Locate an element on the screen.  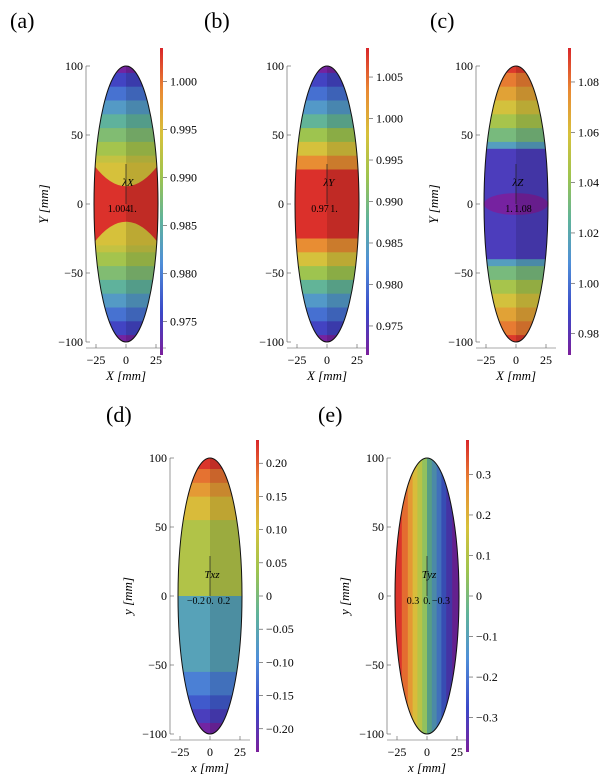
inset-value: −0.2 is located at coordinates (196, 601).